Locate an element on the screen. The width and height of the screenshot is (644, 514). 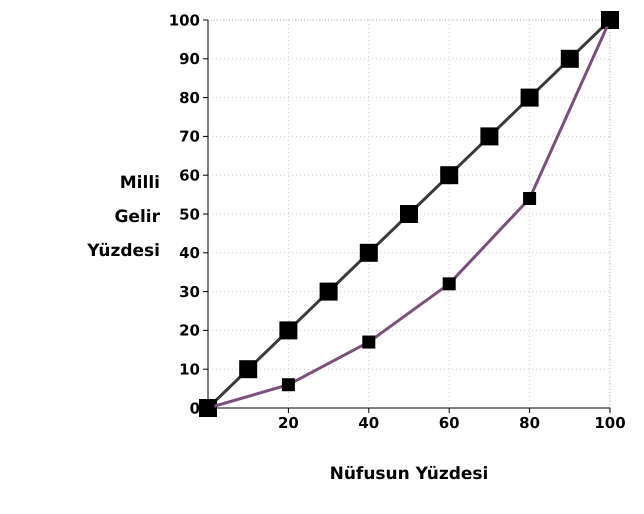
y-tick-label: 0 is located at coordinates (195, 408).